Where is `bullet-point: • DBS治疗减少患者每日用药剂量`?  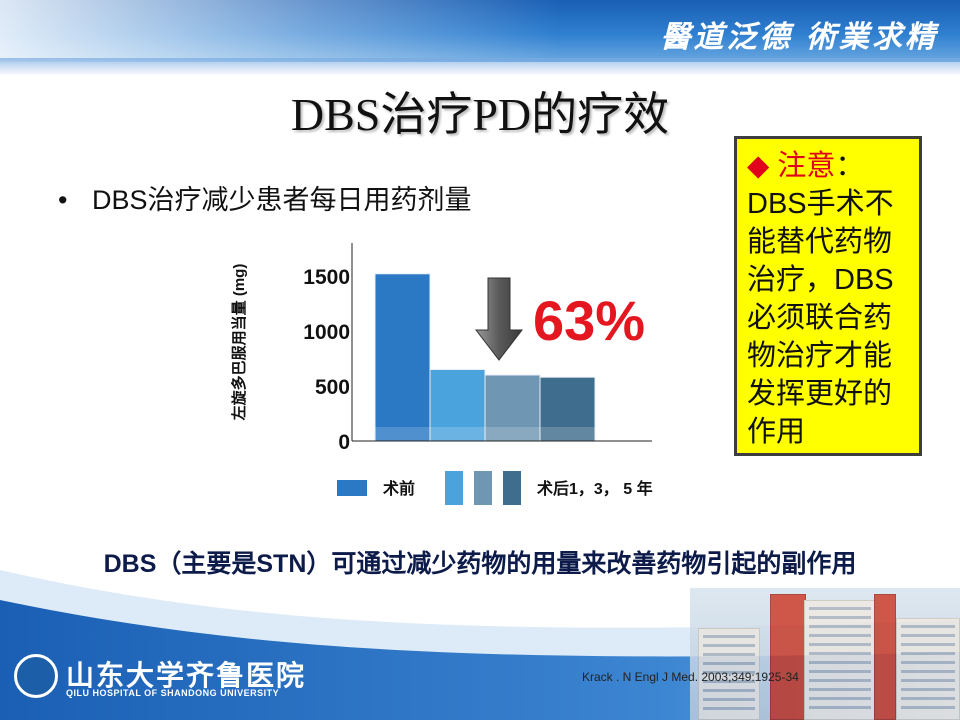
bullet-point: • DBS治疗减少患者每日用药剂量 is located at coordinates (265, 197).